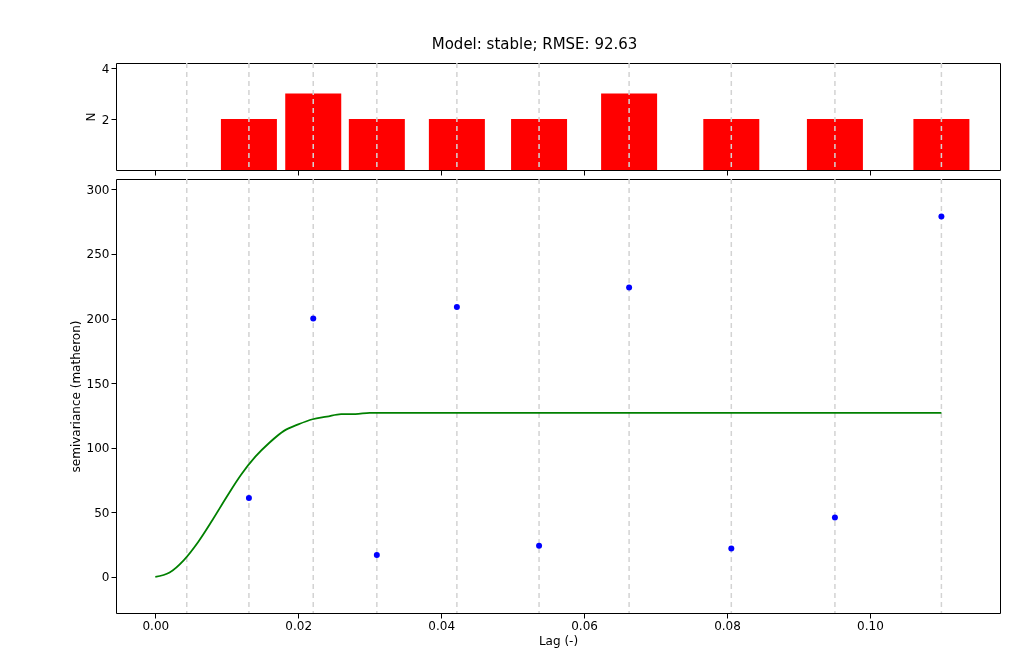 This screenshot has width=1028, height=671. Describe the element at coordinates (105, 119) in the screenshot. I see `y-tick-label: 2` at that location.